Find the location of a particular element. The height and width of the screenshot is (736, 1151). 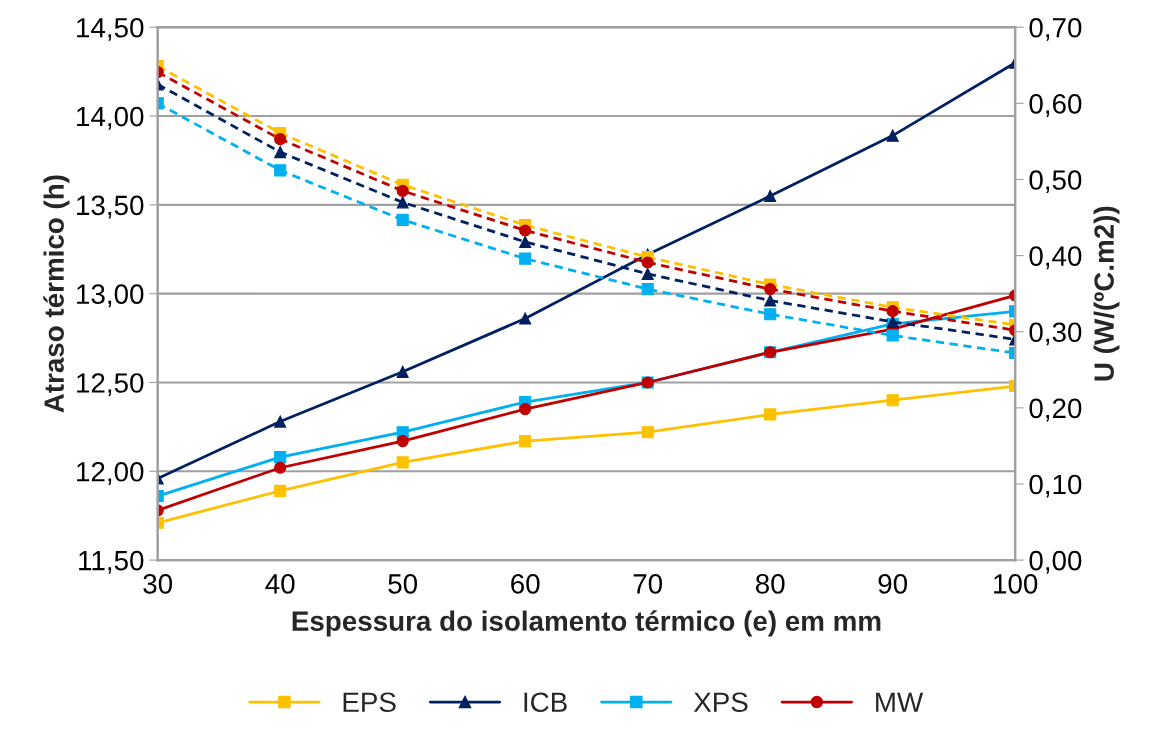

x-axis-title: Espessura do isolamento térmico (e) em mm is located at coordinates (586, 623).